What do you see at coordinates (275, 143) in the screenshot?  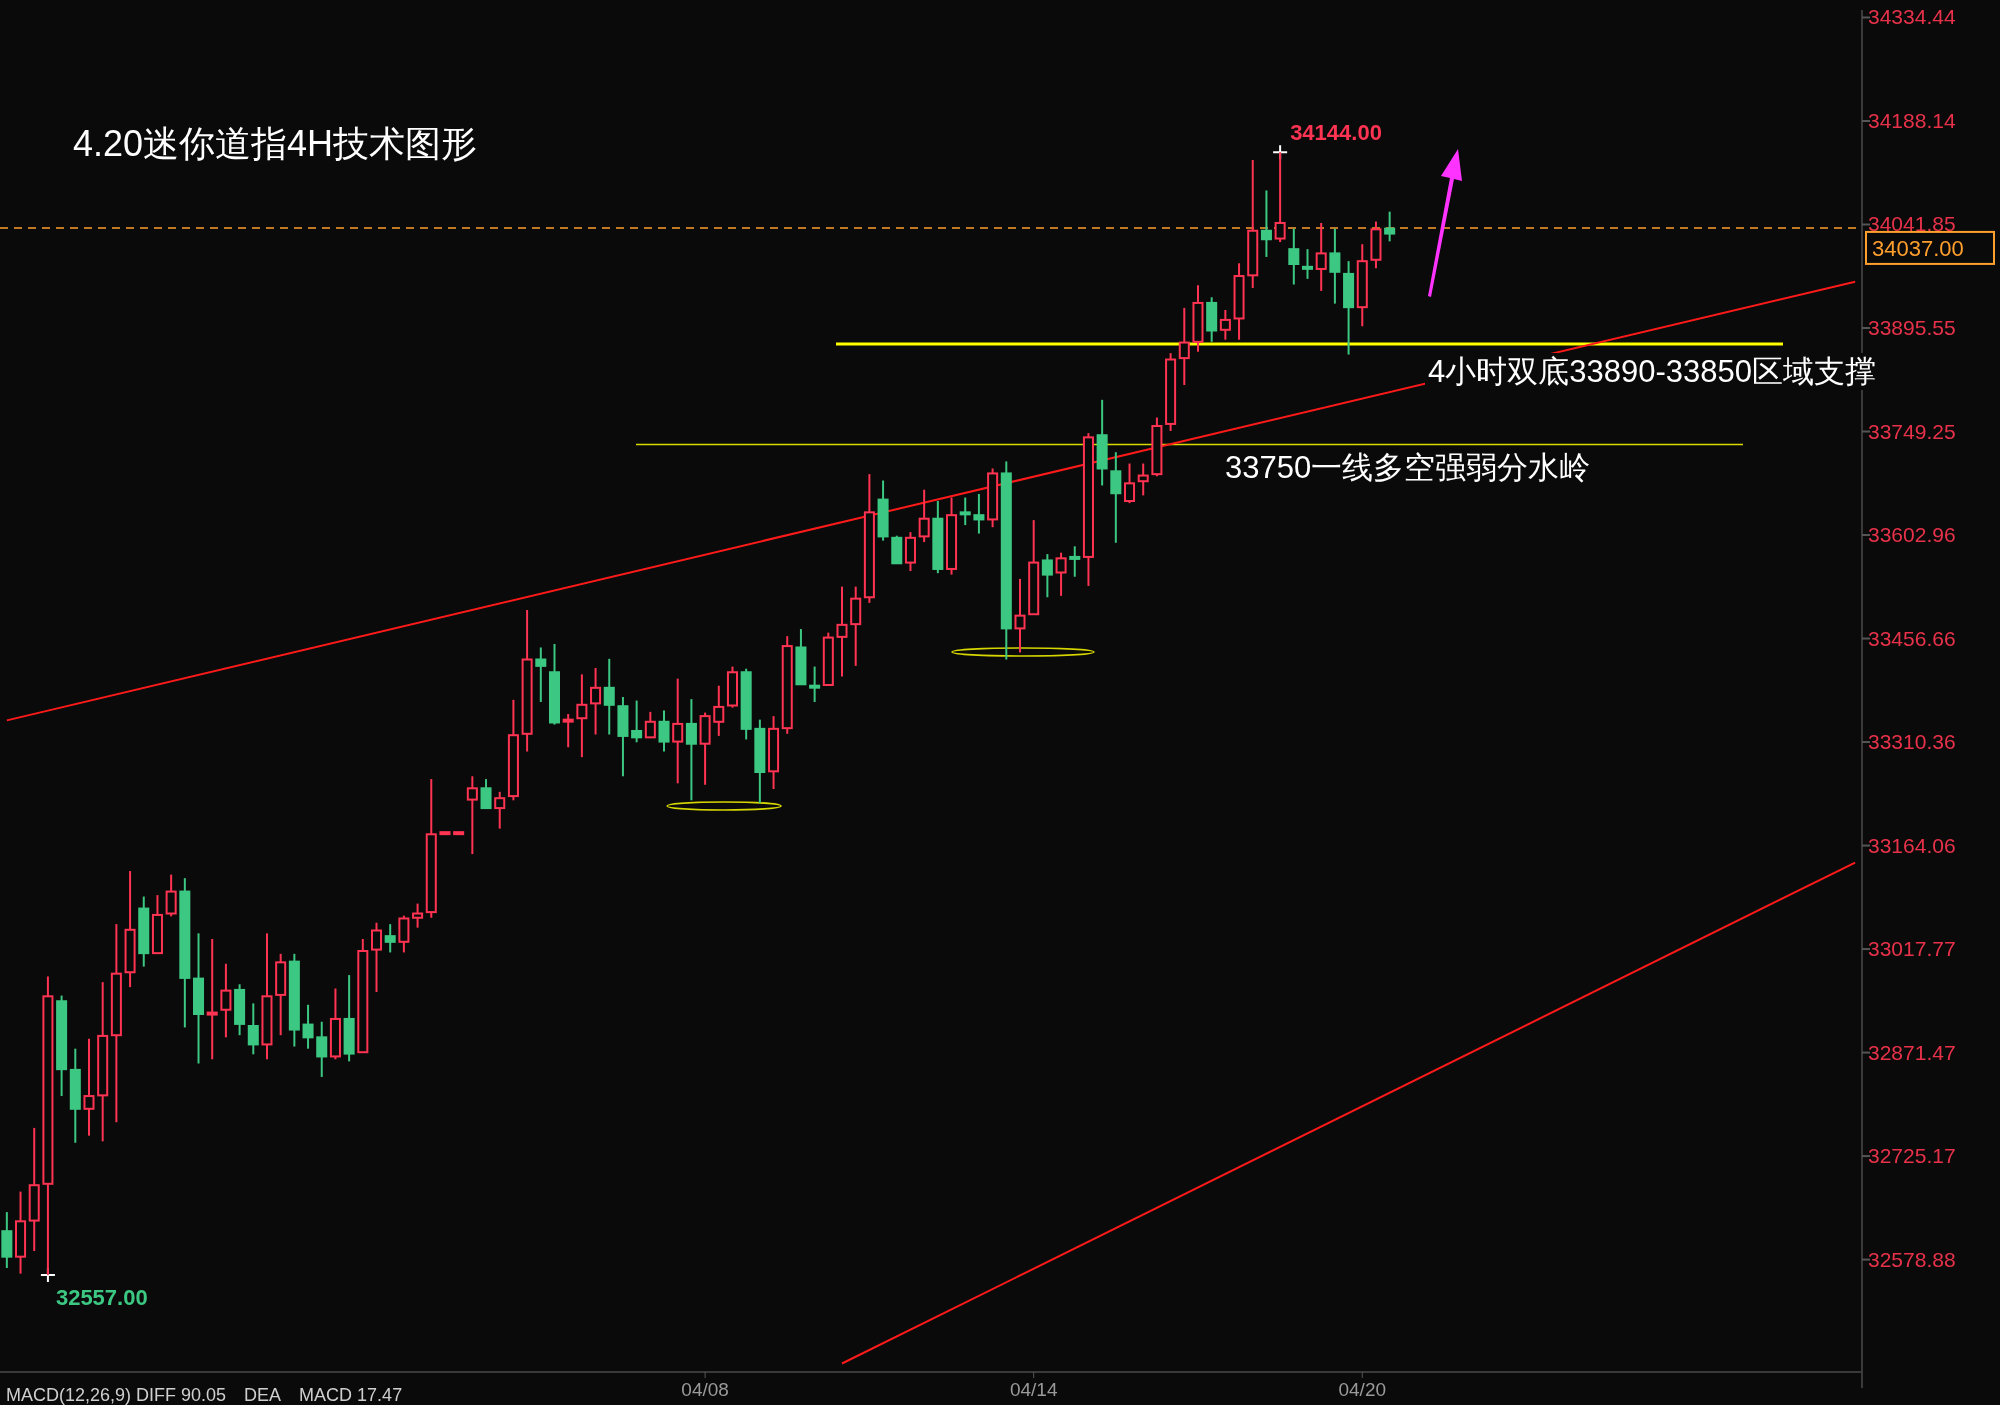 I see `text: 4.20迷你道指4H技术图形` at bounding box center [275, 143].